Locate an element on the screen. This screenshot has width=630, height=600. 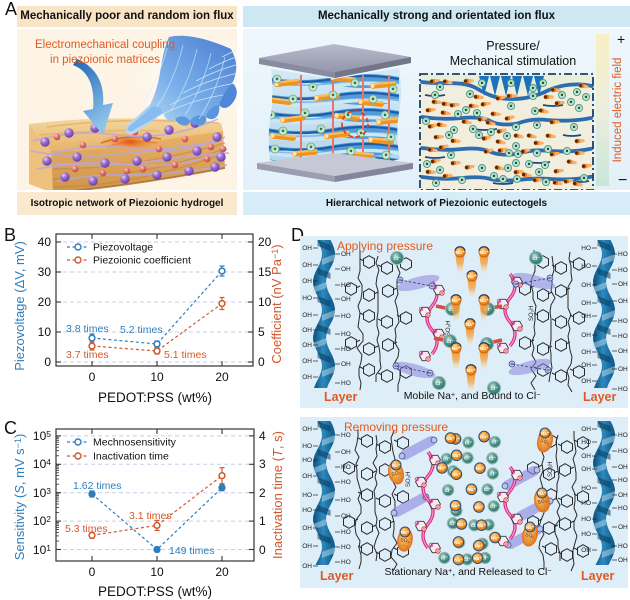
svg-text: 3.7 times is located at coordinates (87, 355).